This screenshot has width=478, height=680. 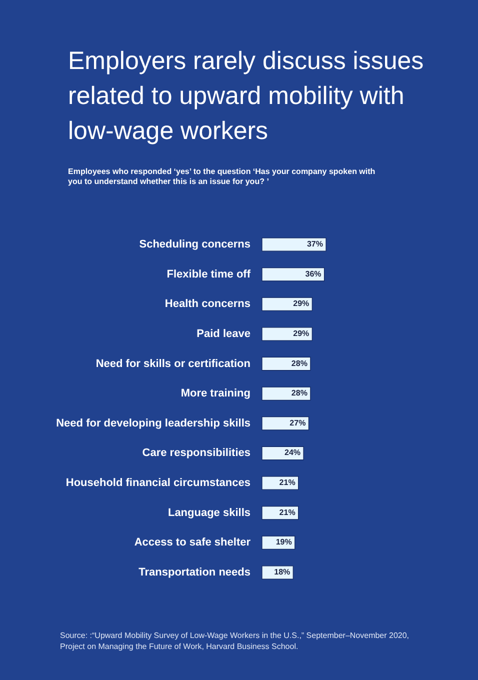 I want to click on chart-title: Employers rarely discuss issues related to upward mobility with low-wage workers, so click(x=246, y=96).